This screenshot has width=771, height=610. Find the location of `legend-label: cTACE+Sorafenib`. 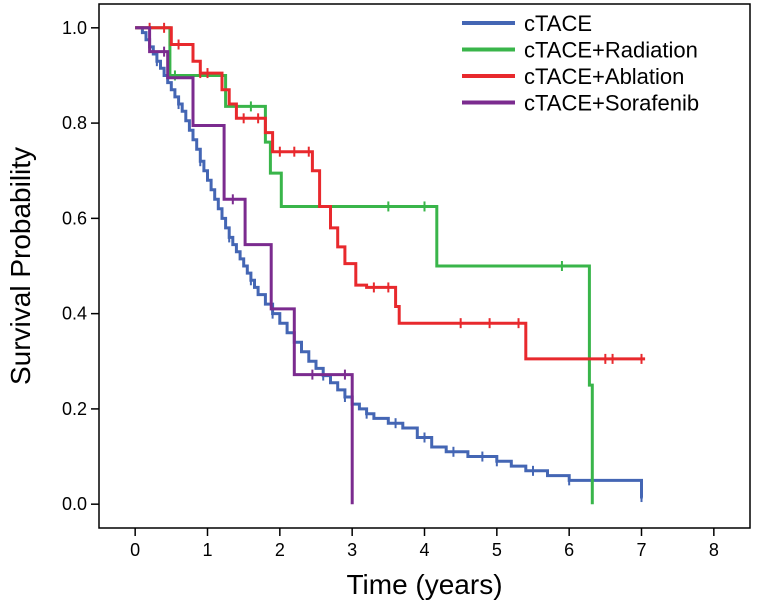

legend-label: cTACE+Sorafenib is located at coordinates (611, 103).